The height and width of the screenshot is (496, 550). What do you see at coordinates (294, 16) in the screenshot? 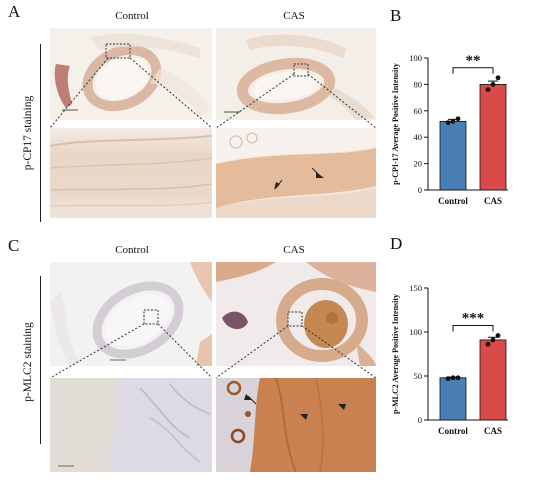
I see `col-head-cas-a: CAS` at bounding box center [294, 16].